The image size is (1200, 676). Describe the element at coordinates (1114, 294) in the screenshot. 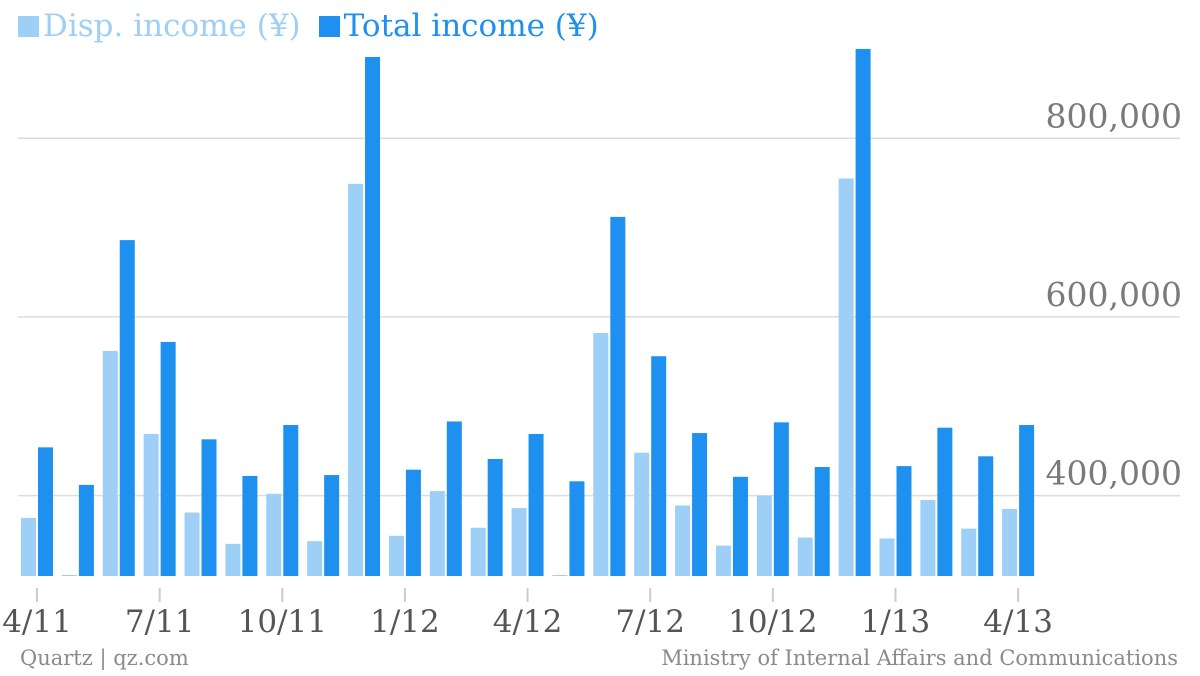

I see `y-tick-label: 600,000` at that location.